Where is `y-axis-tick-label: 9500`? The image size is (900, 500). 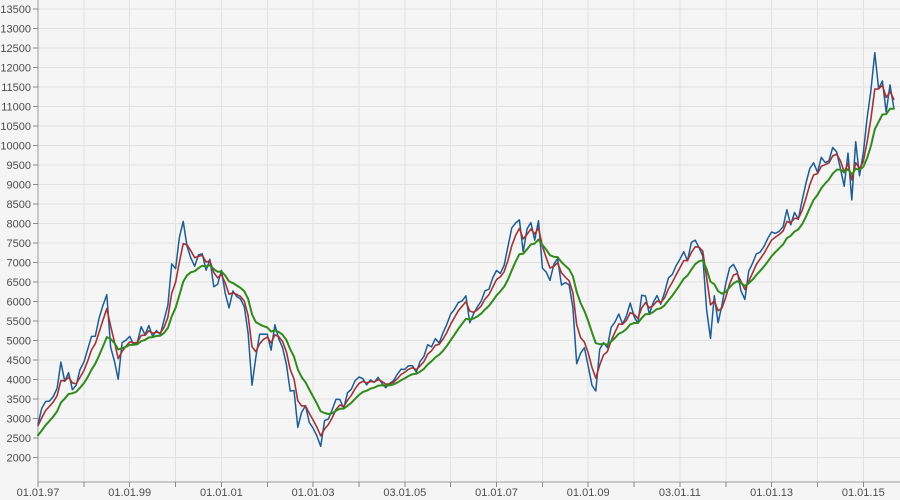 y-axis-tick-label: 9500 is located at coordinates (19, 166).